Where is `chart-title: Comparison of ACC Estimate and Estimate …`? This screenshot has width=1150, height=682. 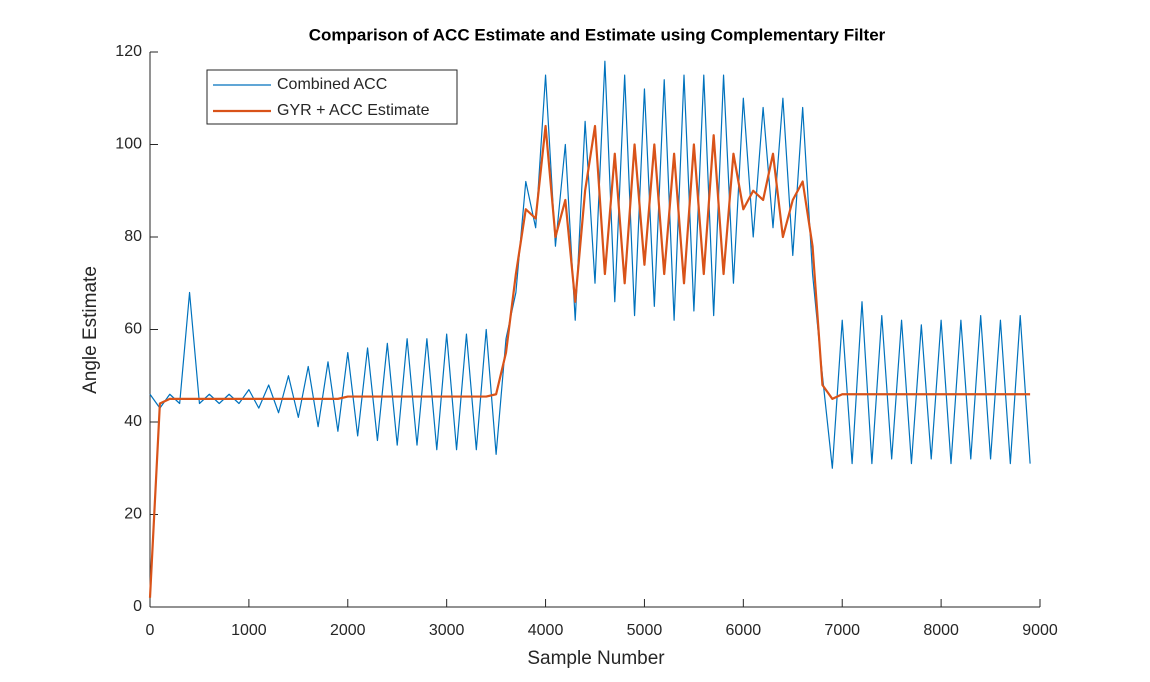
chart-title: Comparison of ACC Estimate and Estimate … is located at coordinates (597, 34).